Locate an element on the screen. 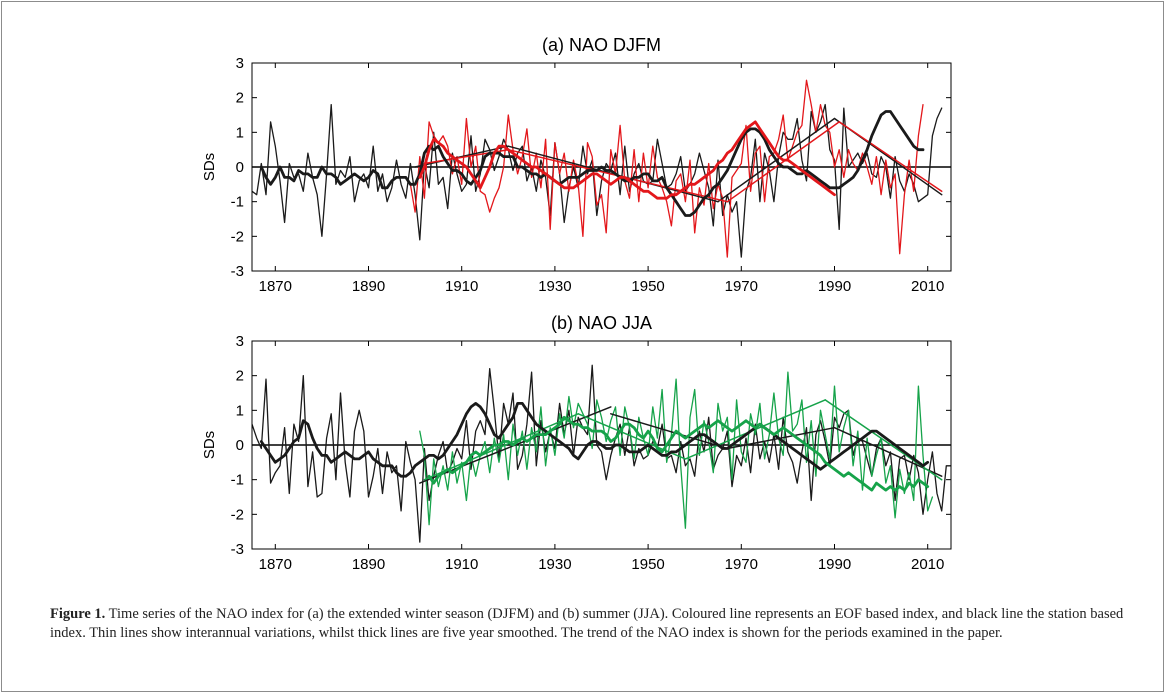 Image resolution: width=1167 pixels, height=695 pixels. station-thin-line is located at coordinates (597, 180).